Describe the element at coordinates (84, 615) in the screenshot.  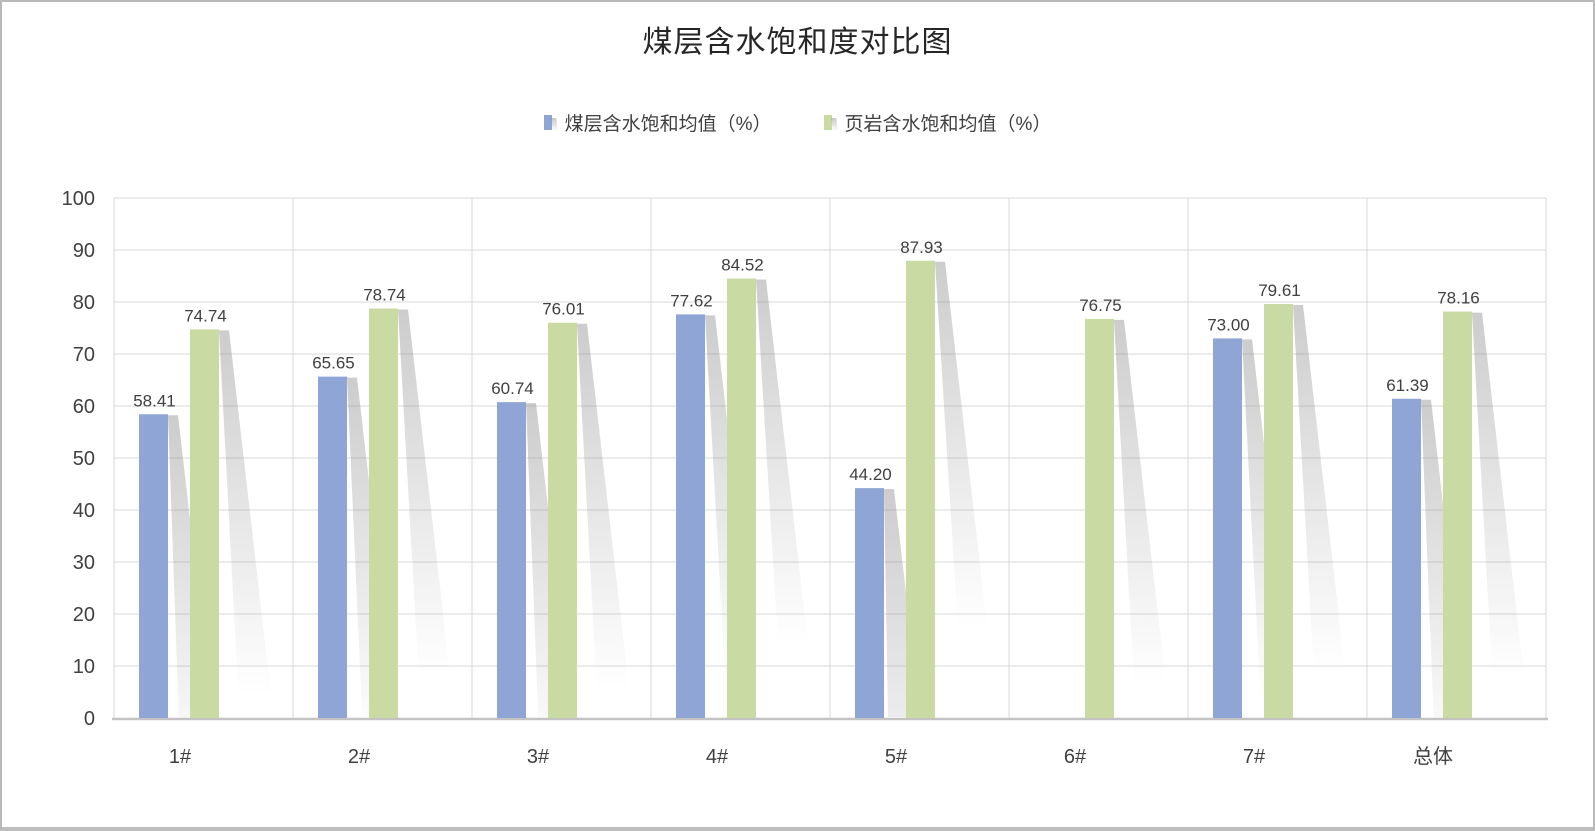
I see `y-axis-tick-label: 20` at that location.